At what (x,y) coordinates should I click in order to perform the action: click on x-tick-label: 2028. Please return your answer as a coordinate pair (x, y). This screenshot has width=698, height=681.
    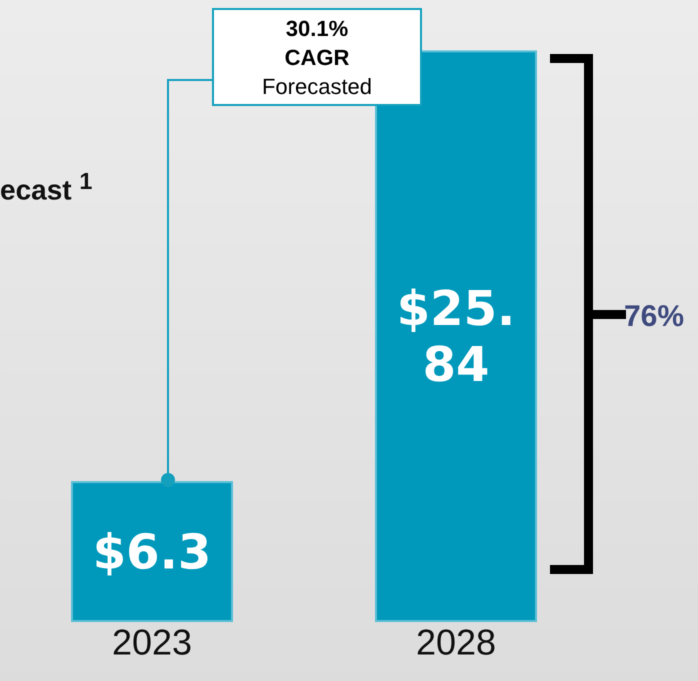
    Looking at the image, I should click on (456, 642).